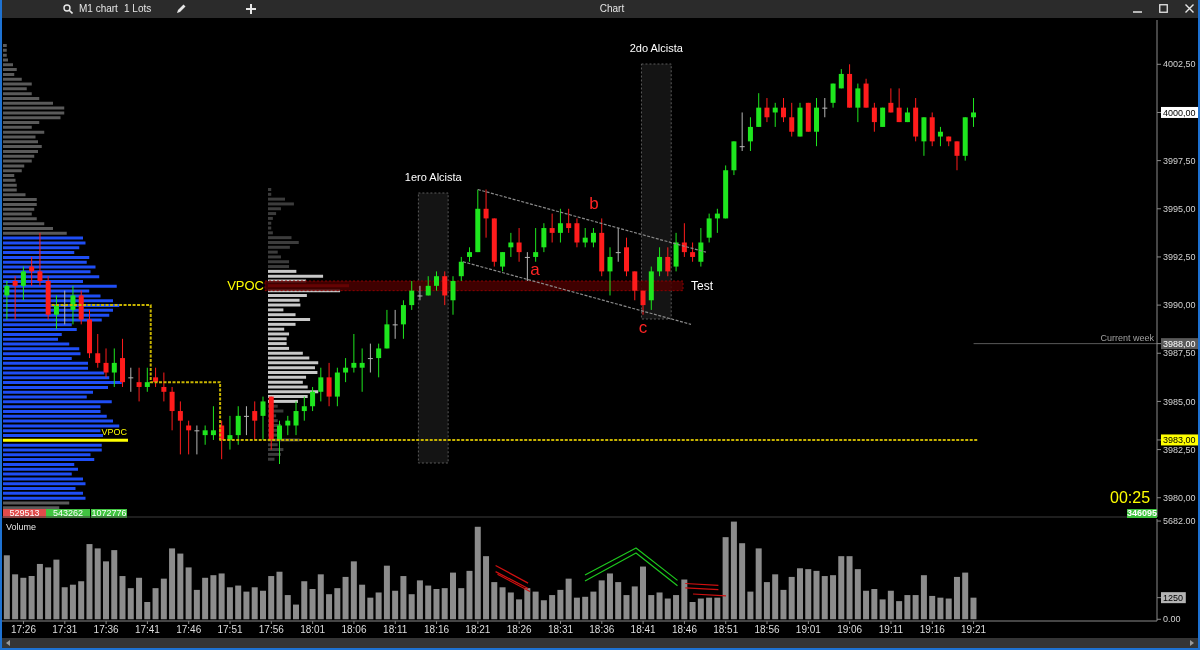 The width and height of the screenshot is (1200, 650). Describe the element at coordinates (1179, 440) in the screenshot. I see `y-tick-label: 3983,00` at that location.